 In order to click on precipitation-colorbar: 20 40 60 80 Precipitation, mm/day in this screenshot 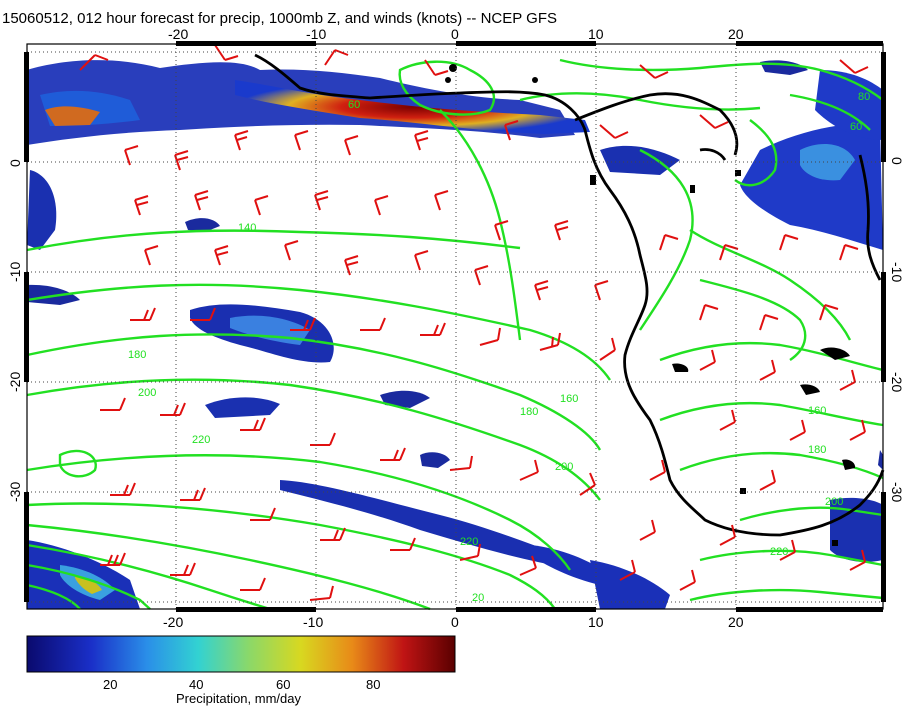, I will do `click(241, 670)`.